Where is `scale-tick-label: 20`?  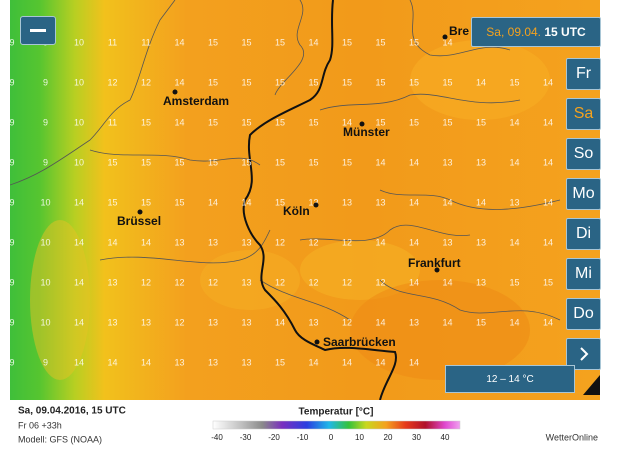 scale-tick-label: 20 is located at coordinates (388, 437).